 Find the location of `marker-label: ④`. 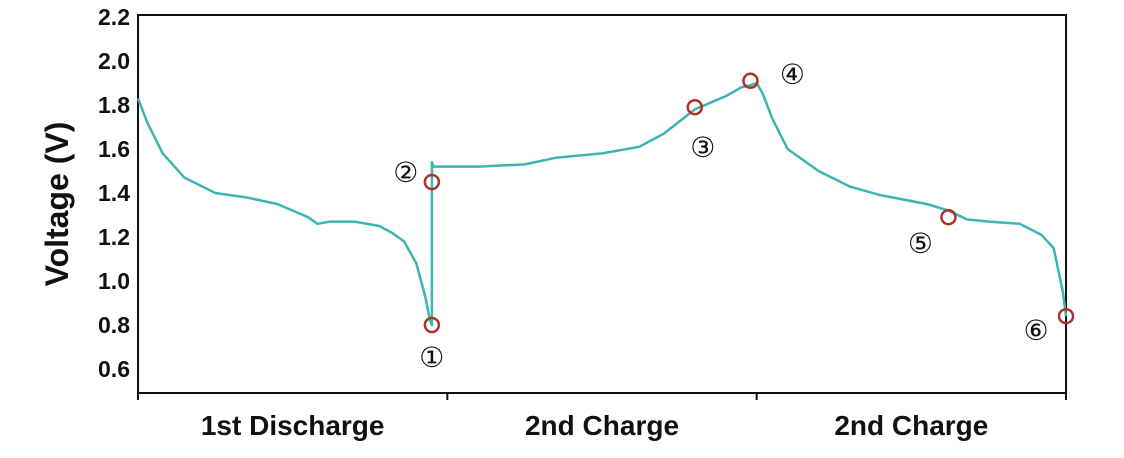

marker-label: ④ is located at coordinates (792, 74).